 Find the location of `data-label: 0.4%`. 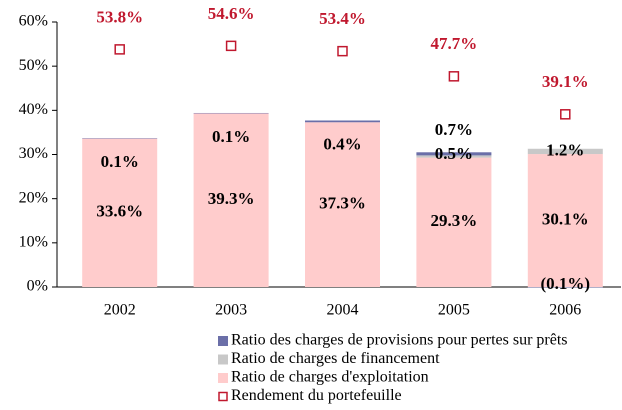

data-label: 0.4% is located at coordinates (342, 143).